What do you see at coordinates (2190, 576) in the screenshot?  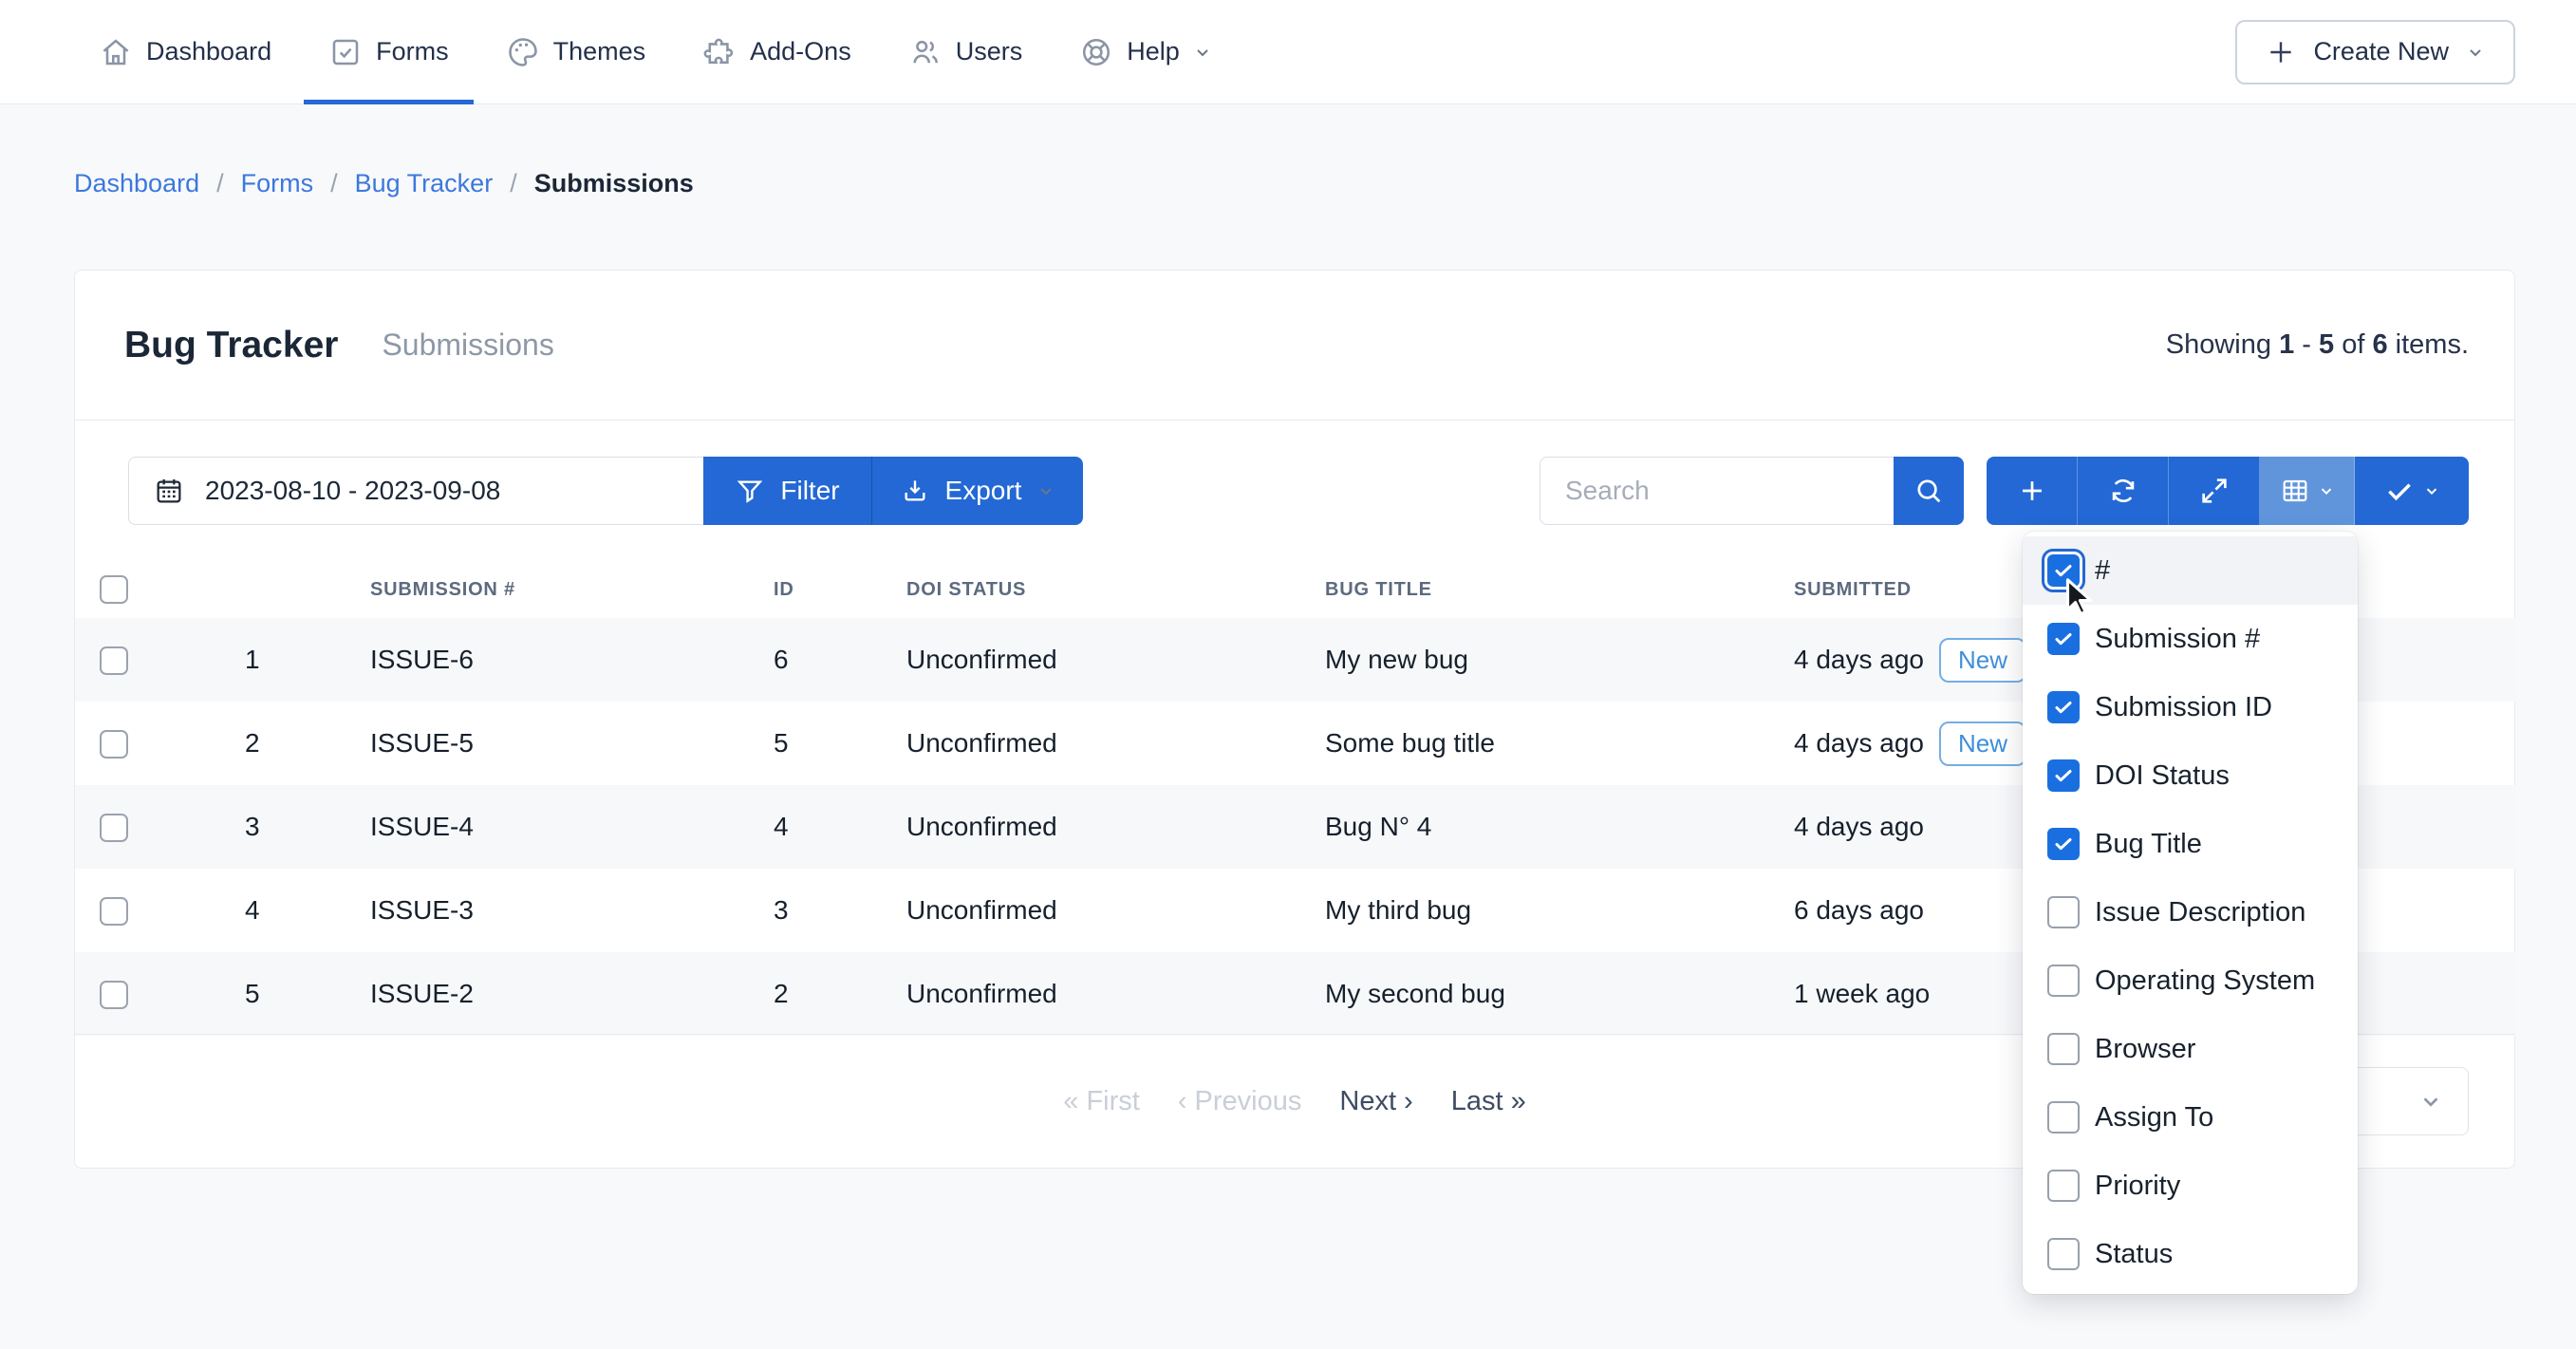 I see `column-menu-item: #` at bounding box center [2190, 576].